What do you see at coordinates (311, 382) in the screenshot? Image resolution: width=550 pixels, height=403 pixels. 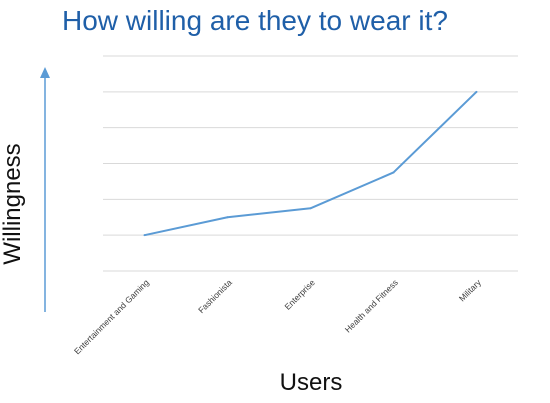 I see `x-axis-title: Users` at bounding box center [311, 382].